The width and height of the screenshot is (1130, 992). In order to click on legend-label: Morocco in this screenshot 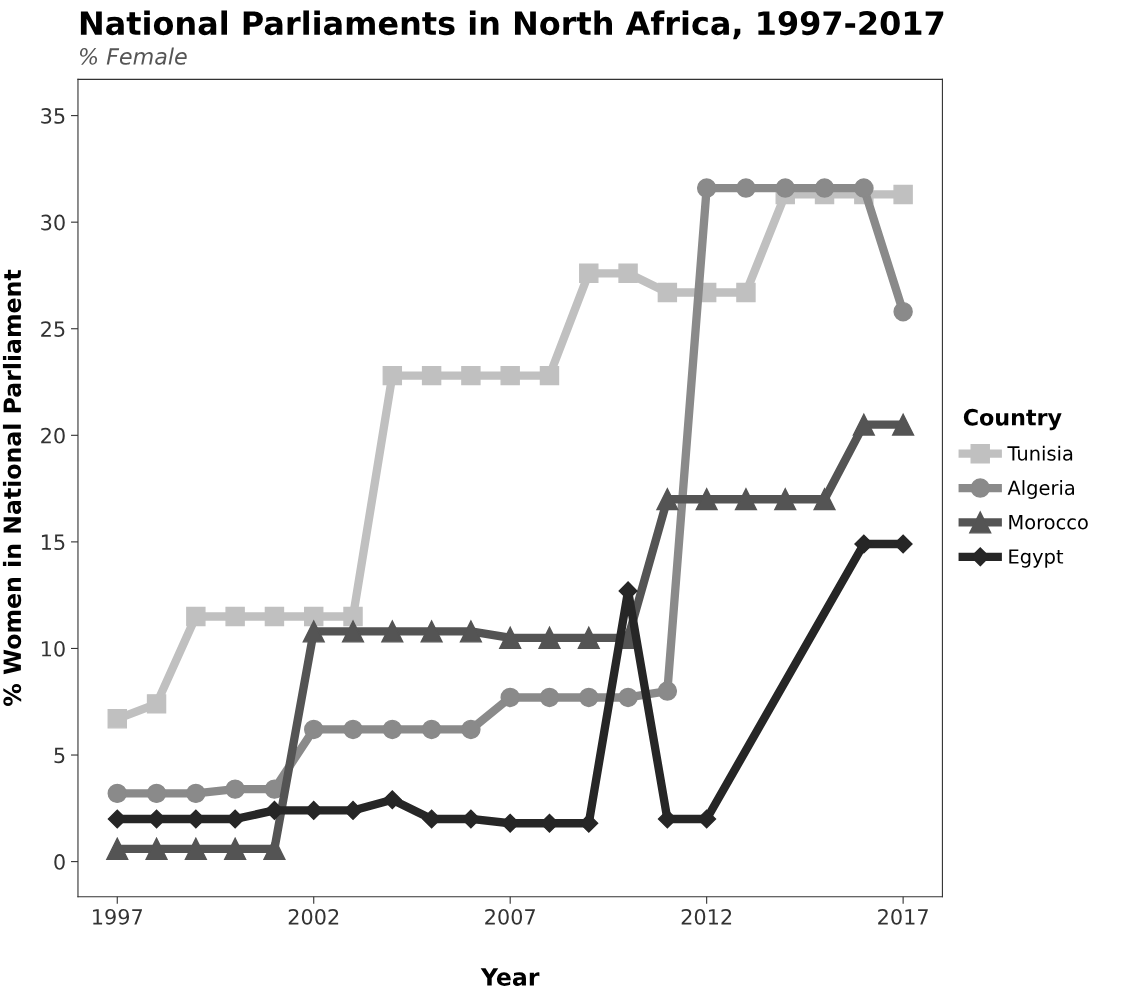, I will do `click(1048, 522)`.